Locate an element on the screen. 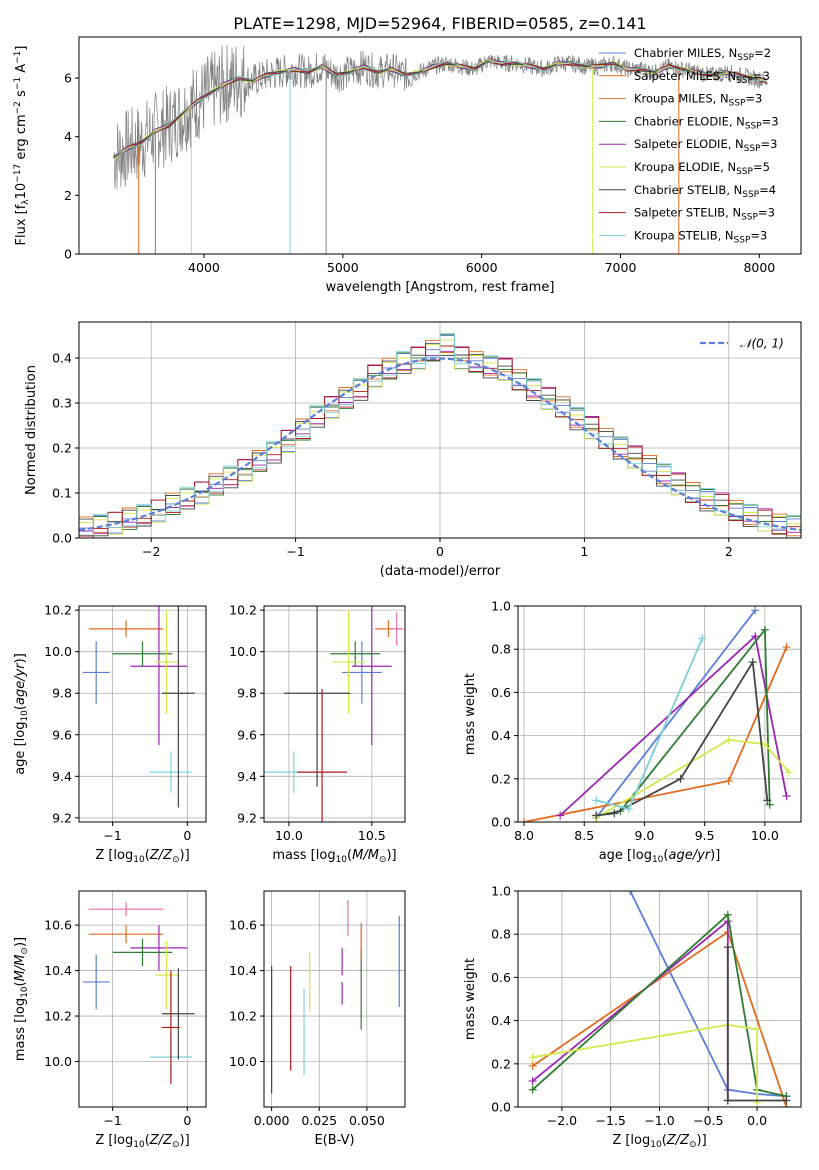 This screenshot has height=1170, width=819. x-axis-label: mass [log10(M/M⊙)] is located at coordinates (334, 856).